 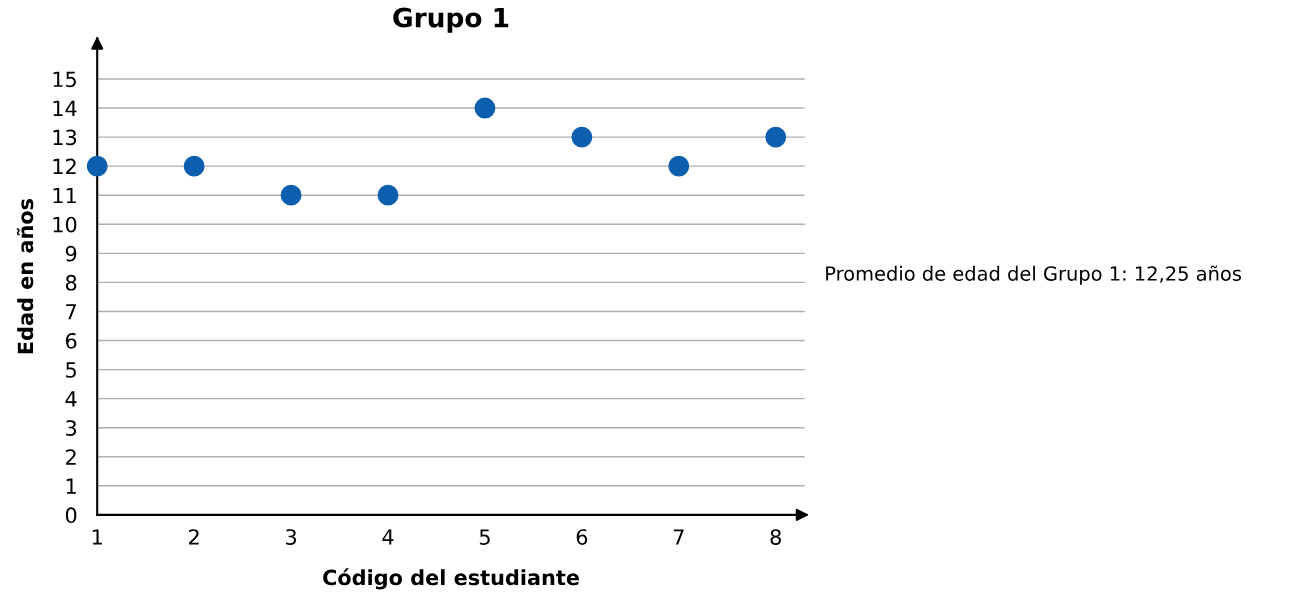 I want to click on x-tick-label: 6, so click(x=582, y=537).